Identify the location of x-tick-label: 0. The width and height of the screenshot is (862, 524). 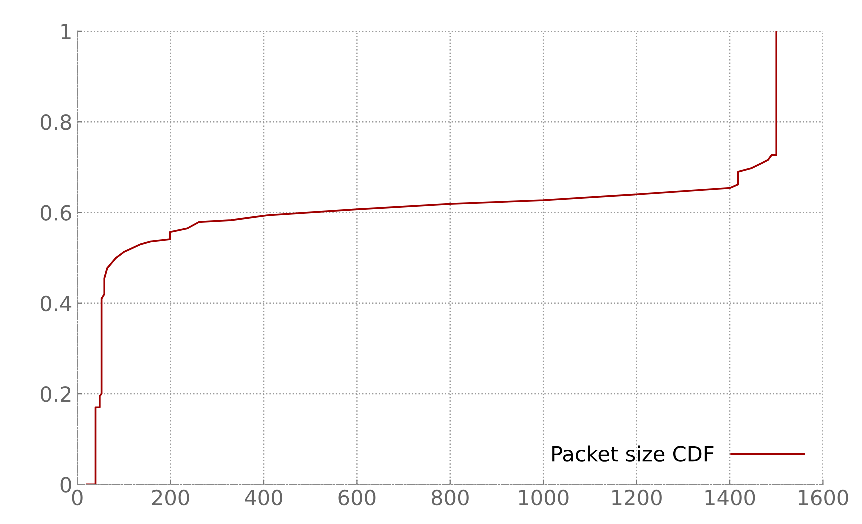
(77, 498).